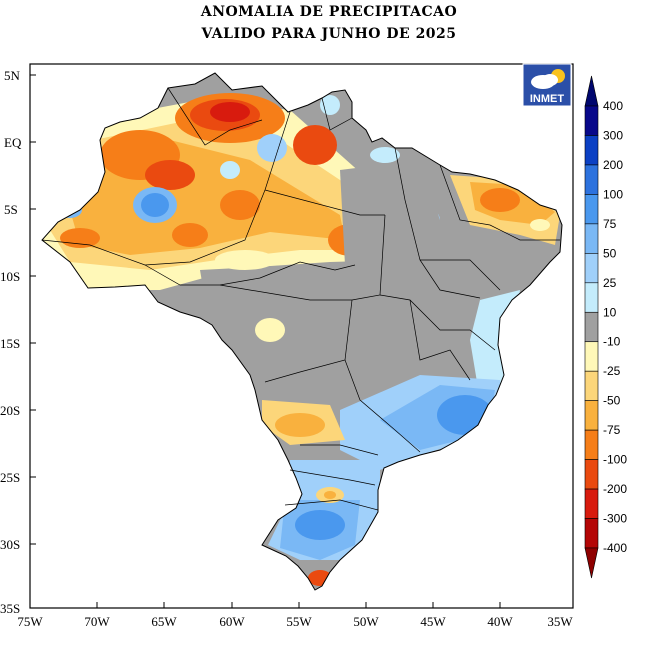 The width and height of the screenshot is (658, 650). Describe the element at coordinates (10, 608) in the screenshot. I see `lat-label: 35S` at that location.